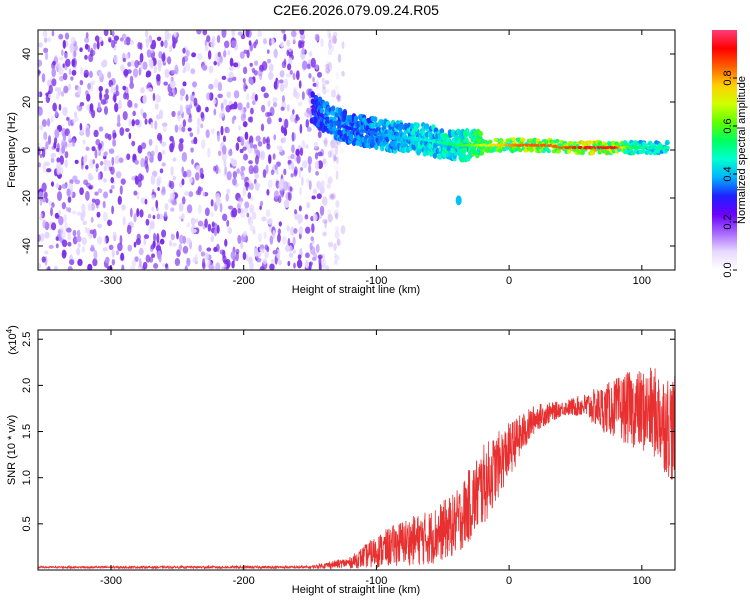  What do you see at coordinates (729, 174) in the screenshot?
I see `colorbar-ticks: 0.0 0.2 0.4 0.6 0.8` at bounding box center [729, 174].